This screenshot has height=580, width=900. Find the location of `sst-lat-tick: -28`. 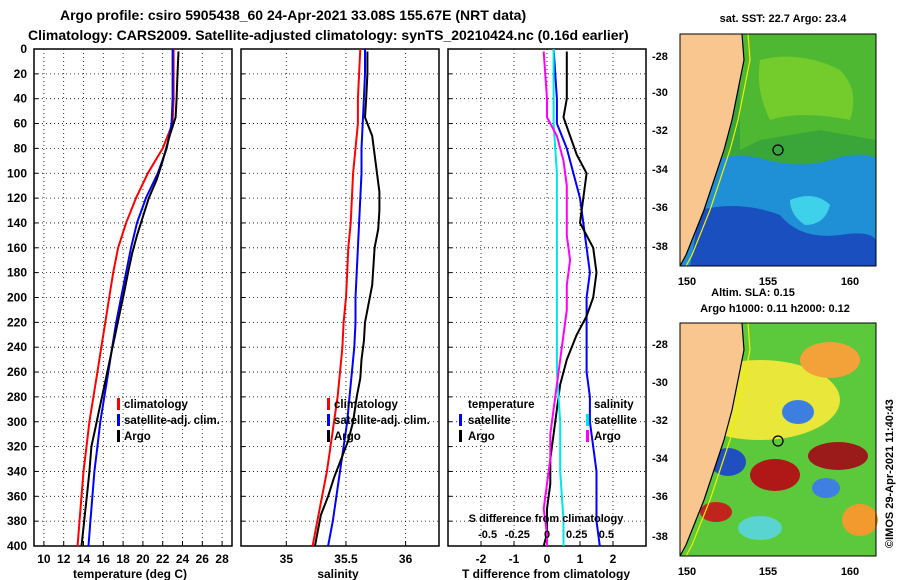

sst-lat-tick: -28 is located at coordinates (660, 57).